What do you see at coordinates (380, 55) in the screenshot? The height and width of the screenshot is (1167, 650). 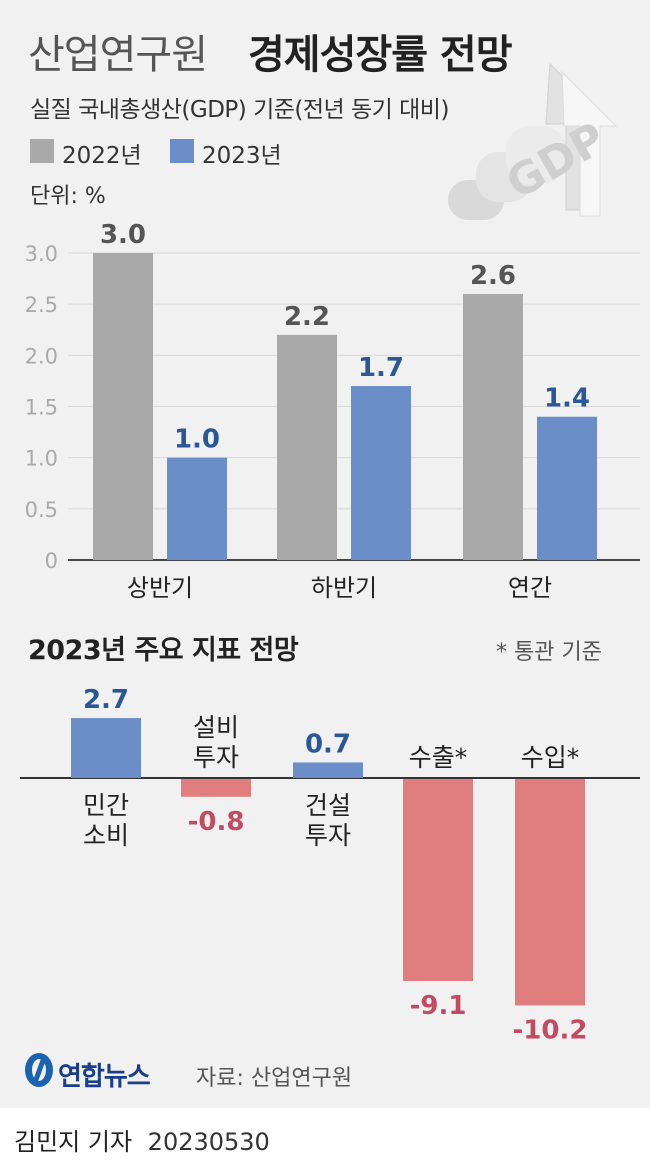 I see `page-title: 경제성장률 전망` at bounding box center [380, 55].